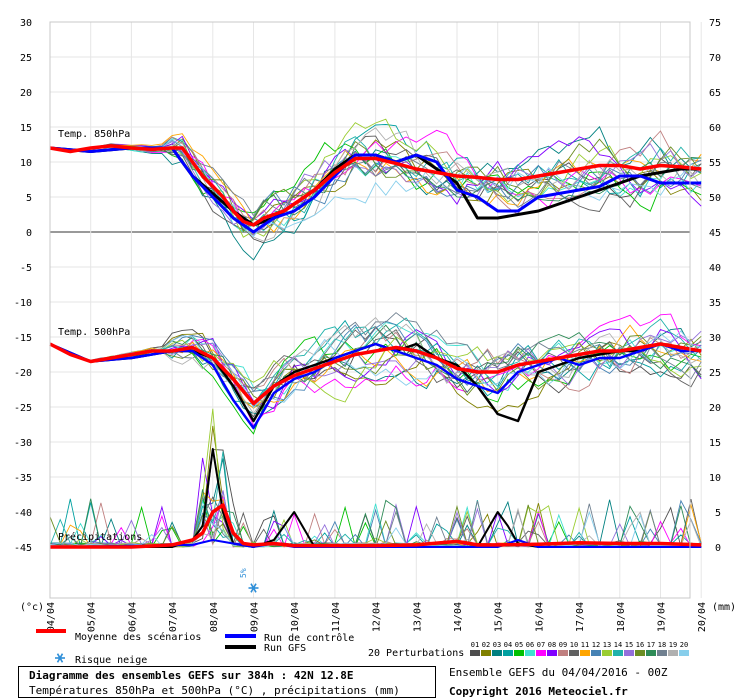 This screenshot has width=740, height=700. Describe the element at coordinates (375, 374) in the screenshot. I see `t500-mean-line` at that location.